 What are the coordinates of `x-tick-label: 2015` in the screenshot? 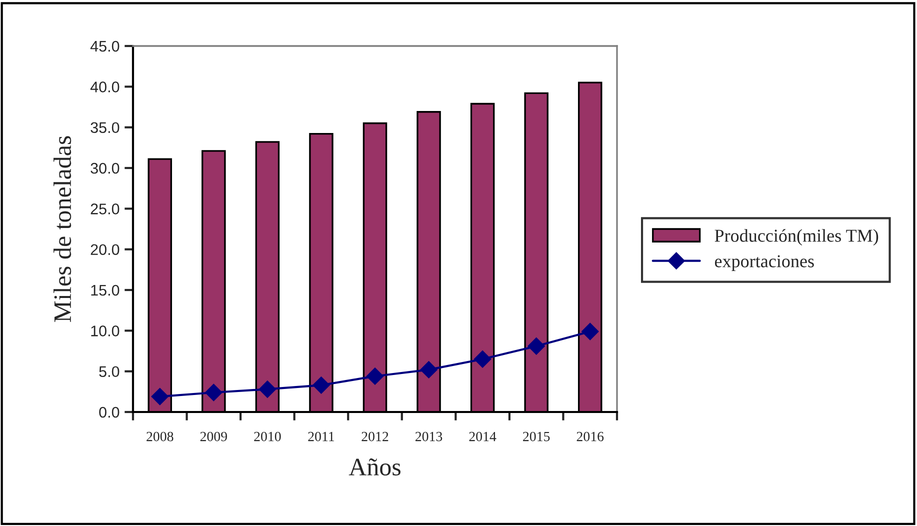 It's located at (536, 437).